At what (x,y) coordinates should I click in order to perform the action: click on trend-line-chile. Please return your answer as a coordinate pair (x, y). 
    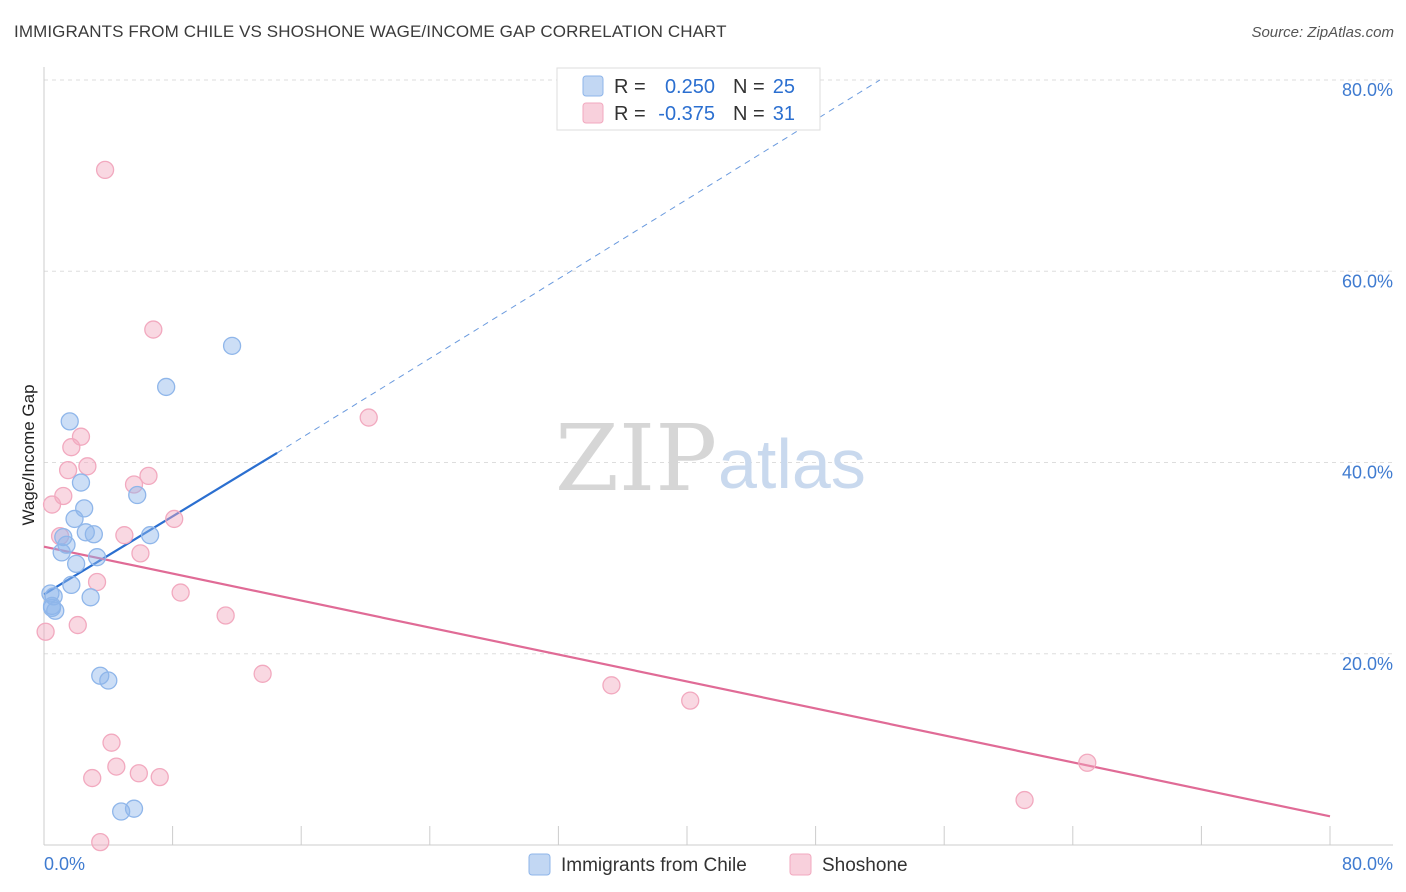
    Looking at the image, I should click on (160, 523).